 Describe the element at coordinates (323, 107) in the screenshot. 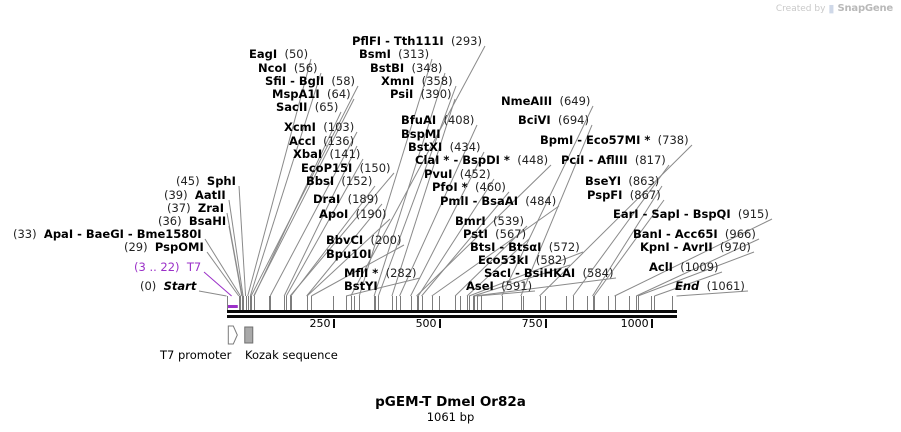

I see `site-position: (65)` at that location.